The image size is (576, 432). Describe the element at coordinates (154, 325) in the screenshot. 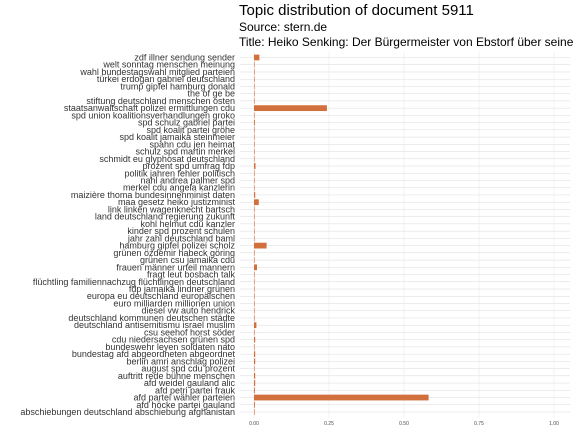

I see `y-tick-label: deutschland antisemitismu israel muslim` at that location.